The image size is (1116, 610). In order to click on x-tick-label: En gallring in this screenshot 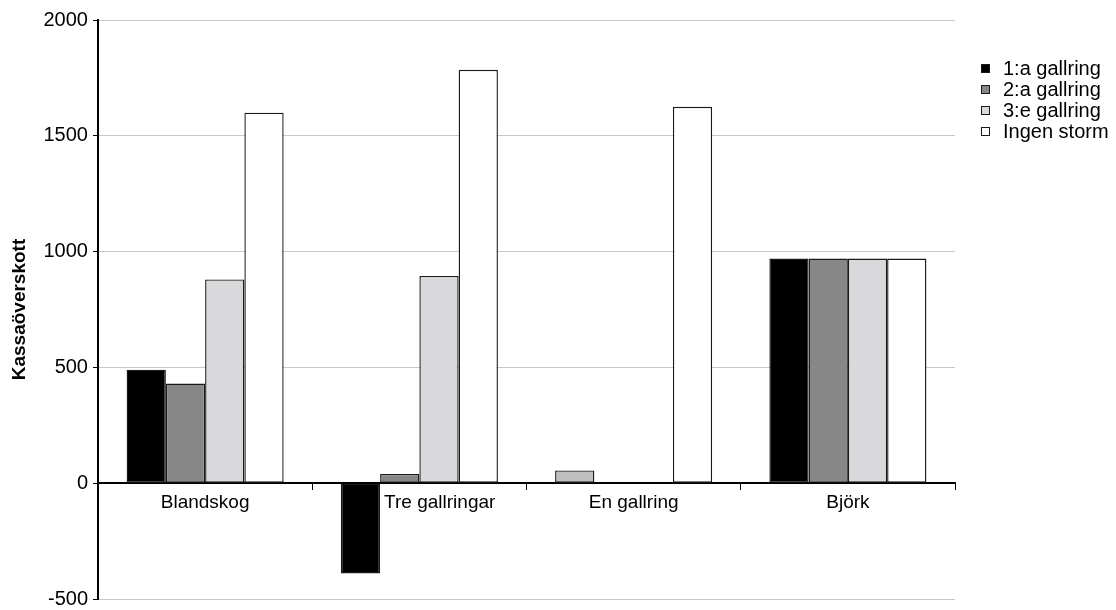, I will do `click(633, 502)`.